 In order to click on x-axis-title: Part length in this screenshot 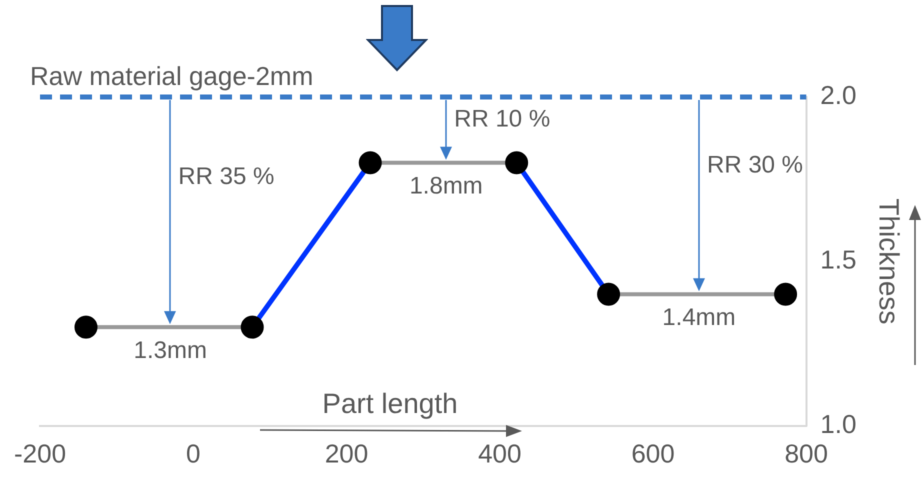, I will do `click(390, 404)`.